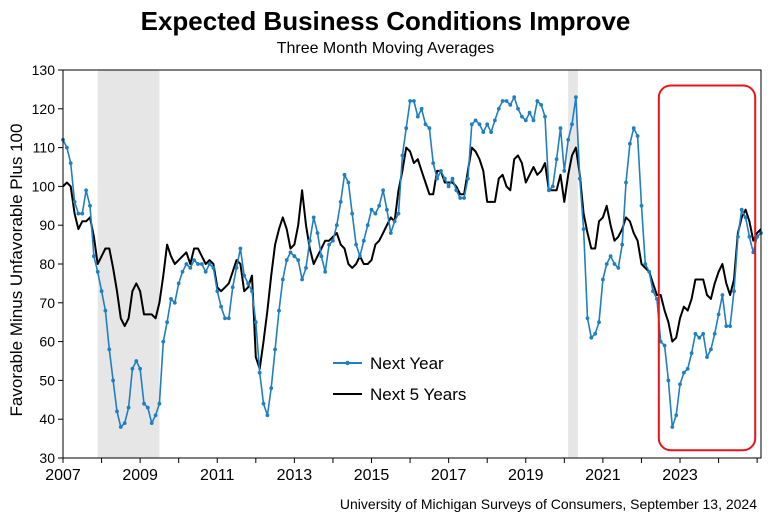 This screenshot has width=771, height=519. What do you see at coordinates (44, 109) in the screenshot?
I see `y-tick-label: 120` at bounding box center [44, 109].